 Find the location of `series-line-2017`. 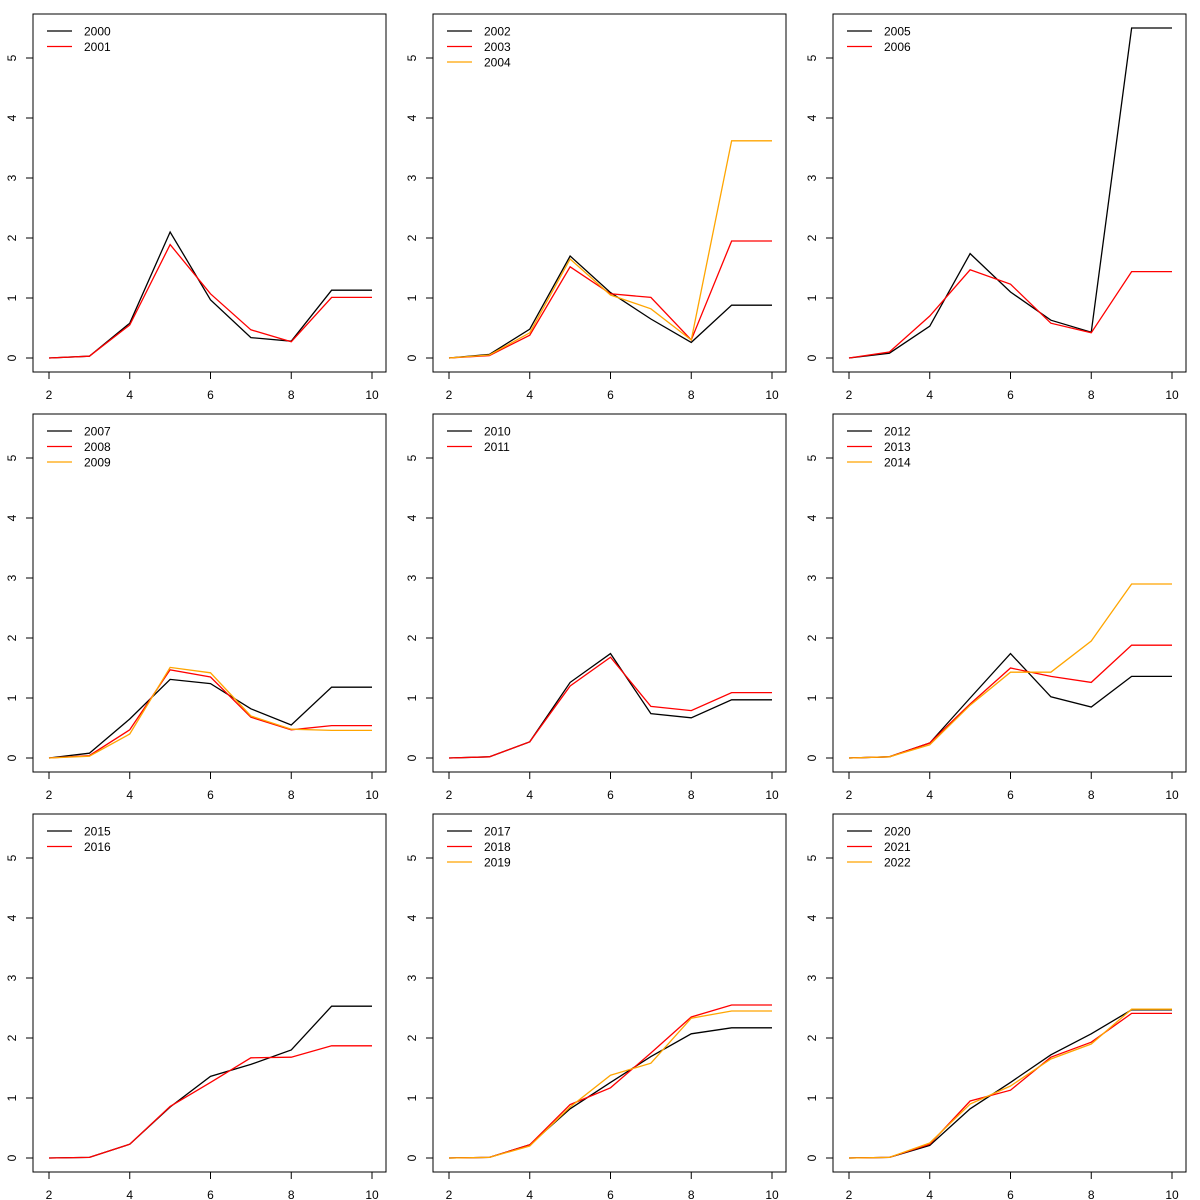

series-line-2017 is located at coordinates (610, 1093).